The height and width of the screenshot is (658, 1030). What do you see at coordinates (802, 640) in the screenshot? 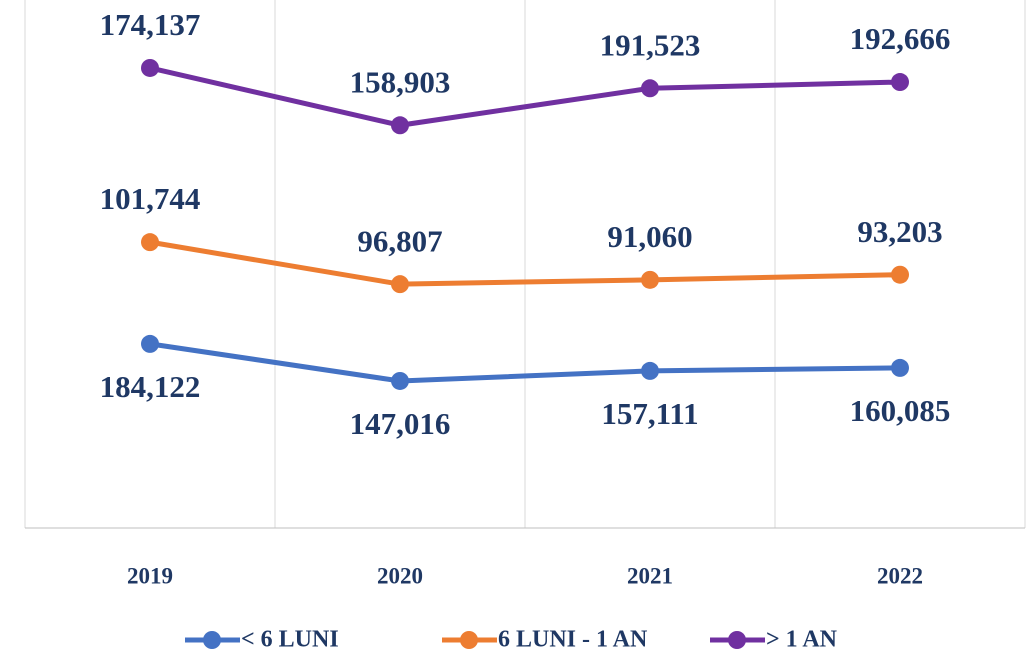
I see `legend-label: > 1 AN` at bounding box center [802, 640].